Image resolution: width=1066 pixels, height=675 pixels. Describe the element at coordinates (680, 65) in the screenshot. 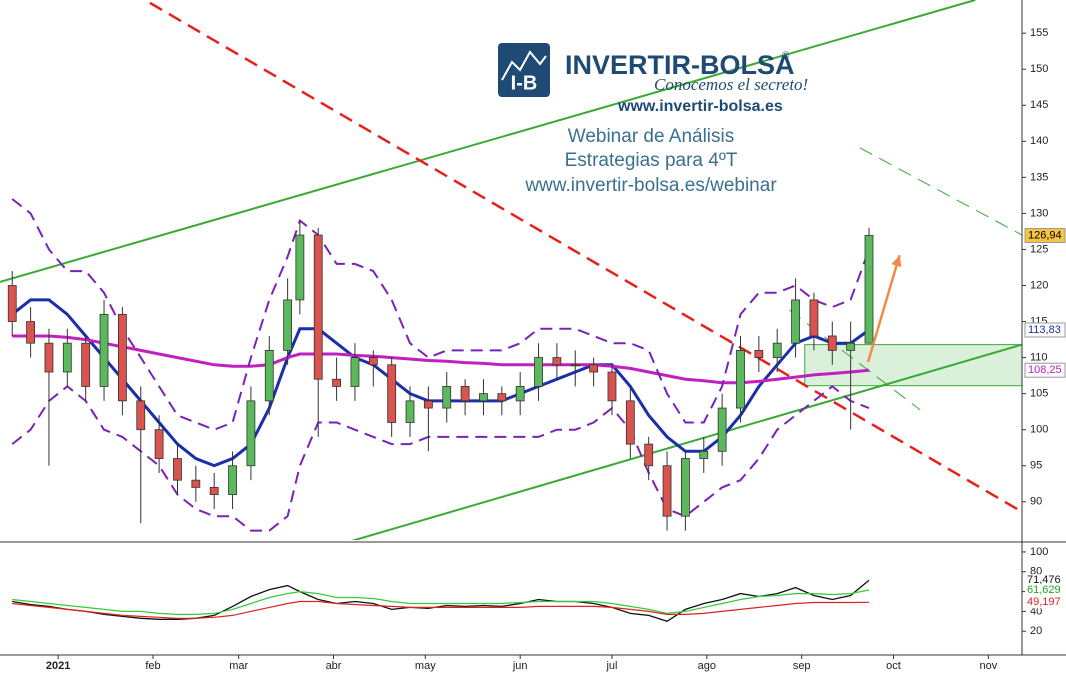

I see `brand: INVERTIR-BOLSA` at that location.